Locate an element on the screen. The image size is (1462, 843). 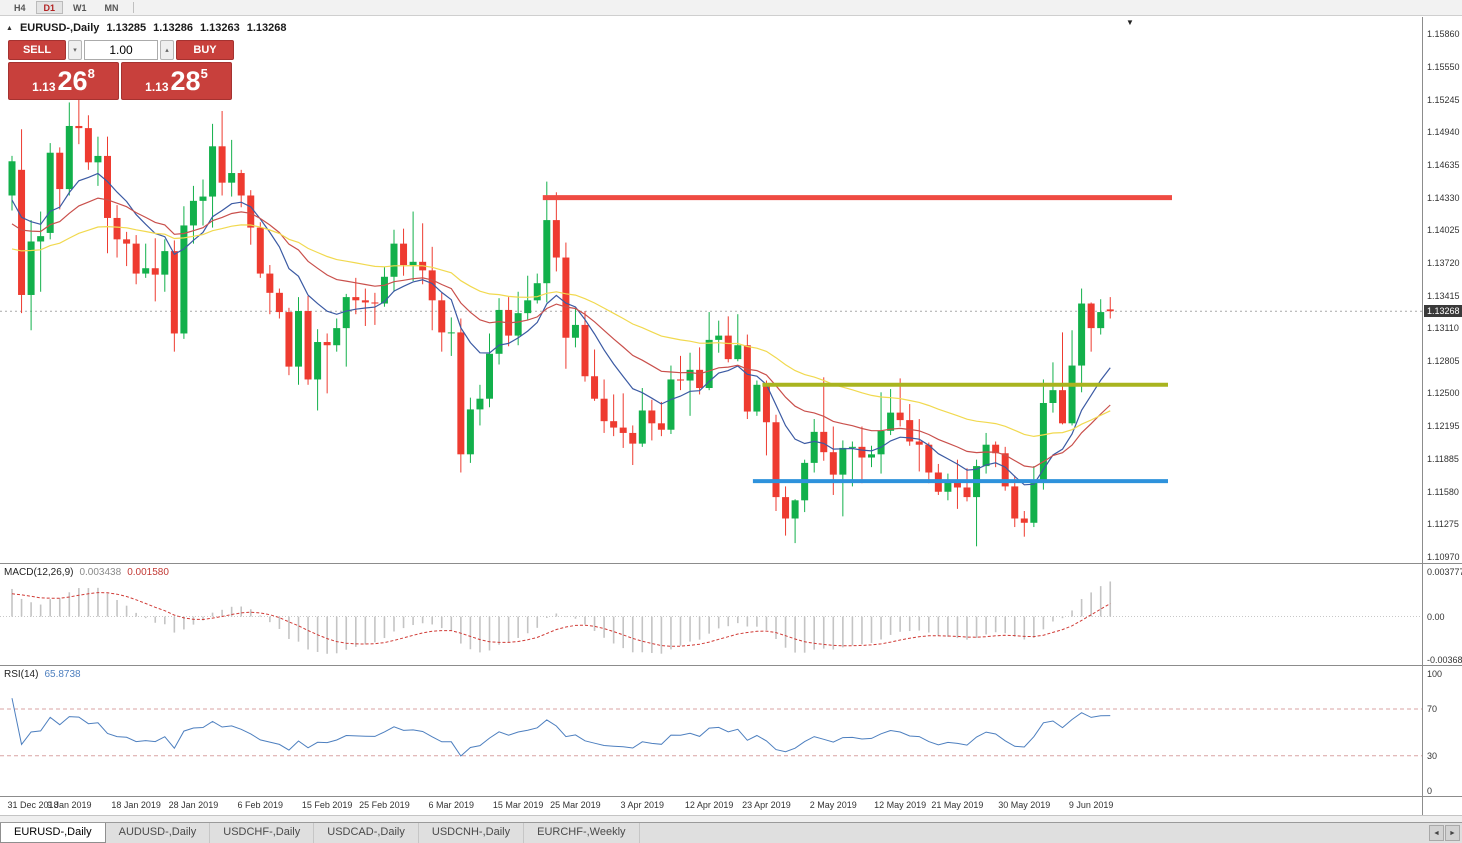
price-axis-label: 1.15245 is located at coordinates (1443, 99).